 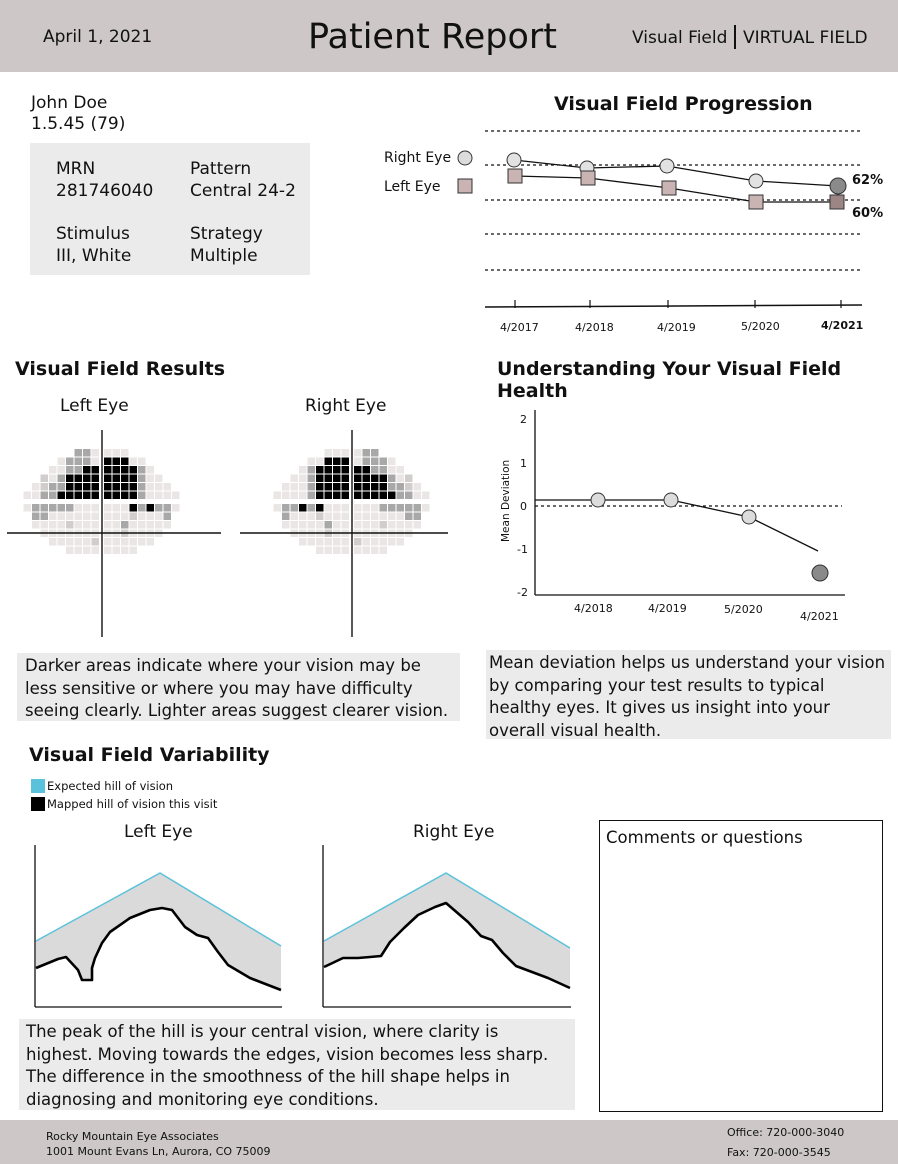 What do you see at coordinates (837, 202) in the screenshot?
I see `left-eye-point-current` at bounding box center [837, 202].